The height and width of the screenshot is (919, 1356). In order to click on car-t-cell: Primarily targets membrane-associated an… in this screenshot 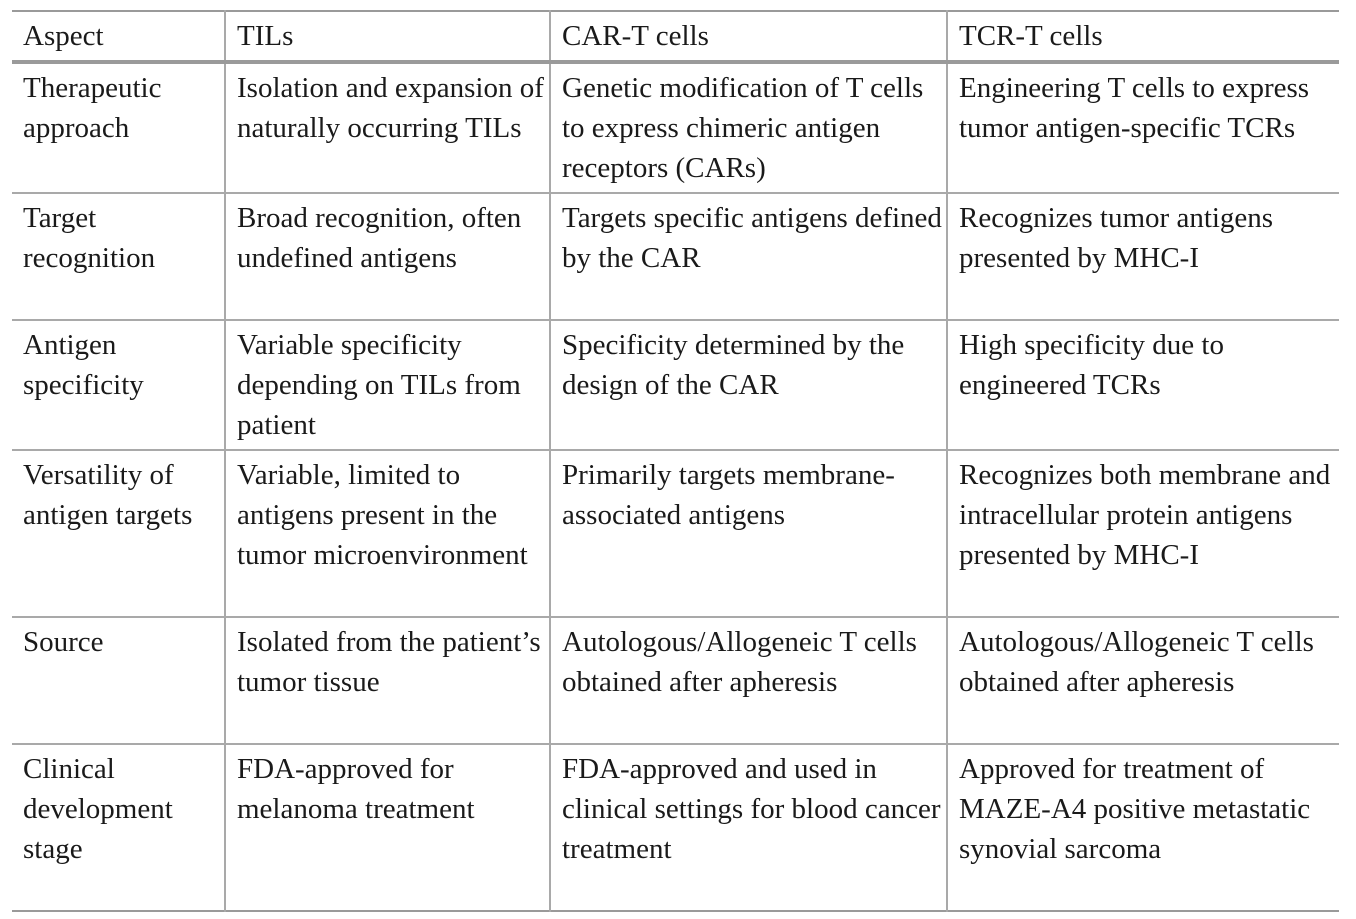, I will do `click(748, 533)`.